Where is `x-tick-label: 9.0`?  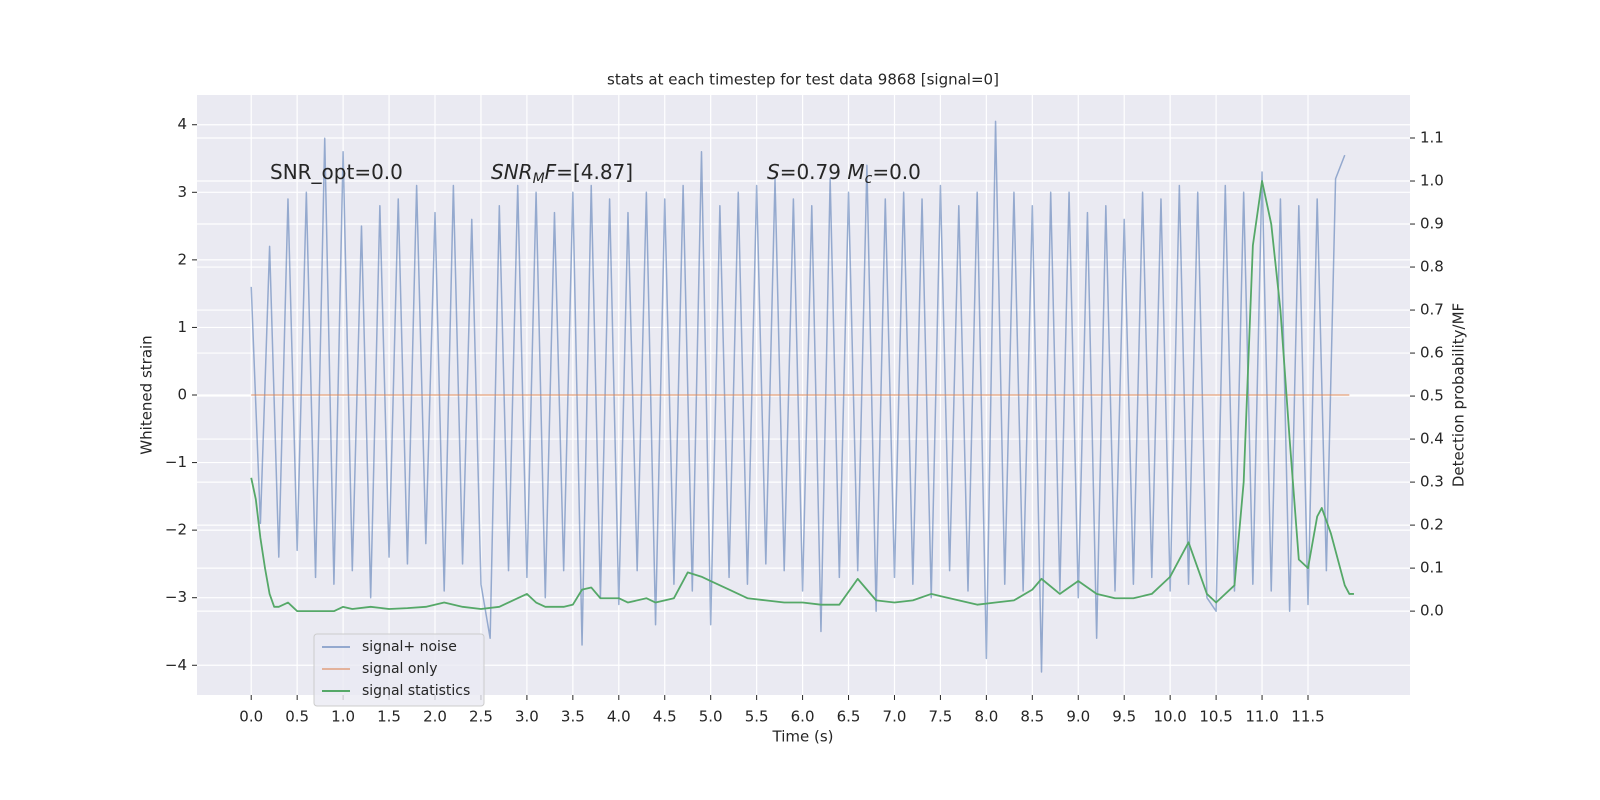
x-tick-label: 9.0 is located at coordinates (1078, 717).